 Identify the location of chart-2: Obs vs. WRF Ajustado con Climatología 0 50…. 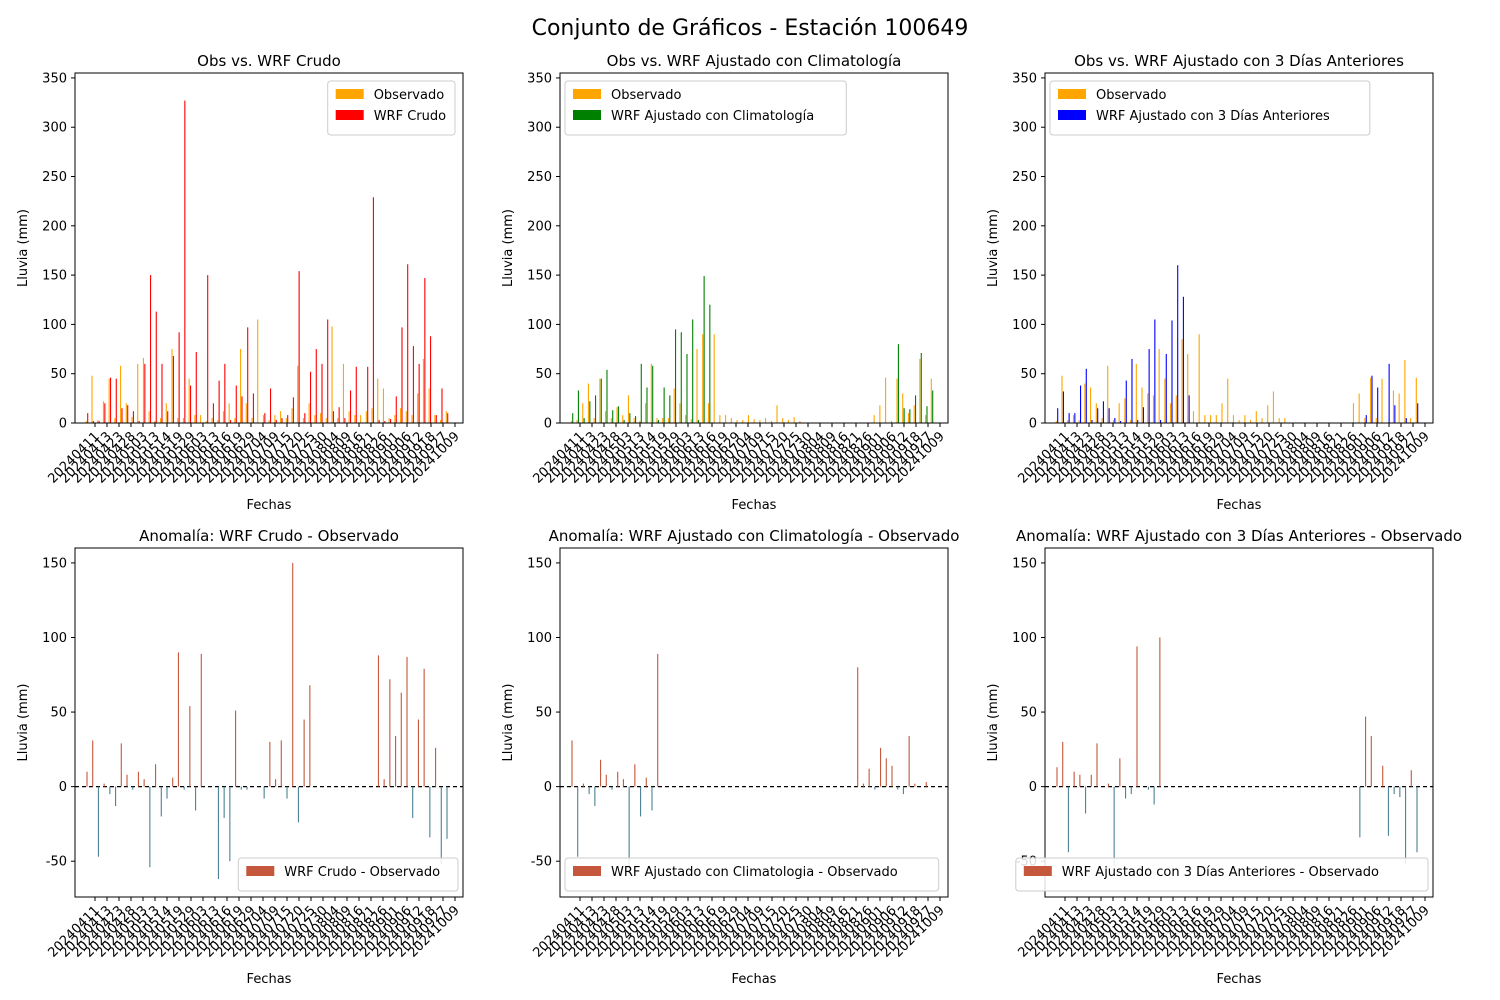
(725, 282).